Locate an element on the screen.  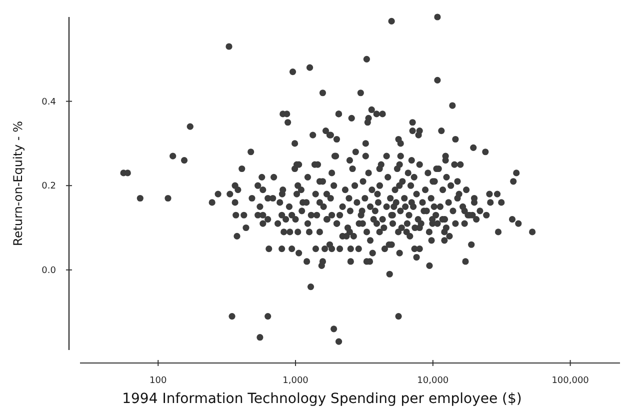
x-axis-title: 1994 Information Technology Spending per employee ($) is located at coordinates (322, 399).